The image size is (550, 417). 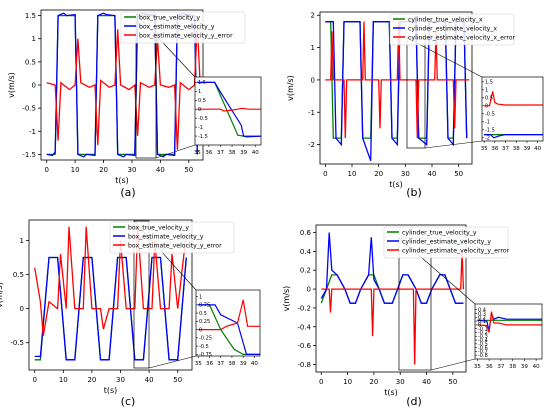 What do you see at coordinates (306, 233) in the screenshot?
I see `y-tick-label: 0.6` at bounding box center [306, 233].